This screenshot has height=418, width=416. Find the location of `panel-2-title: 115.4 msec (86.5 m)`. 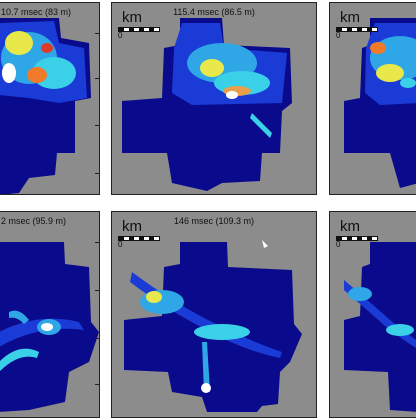

panel-2-title: 115.4 msec (86.5 m) is located at coordinates (214, 12).